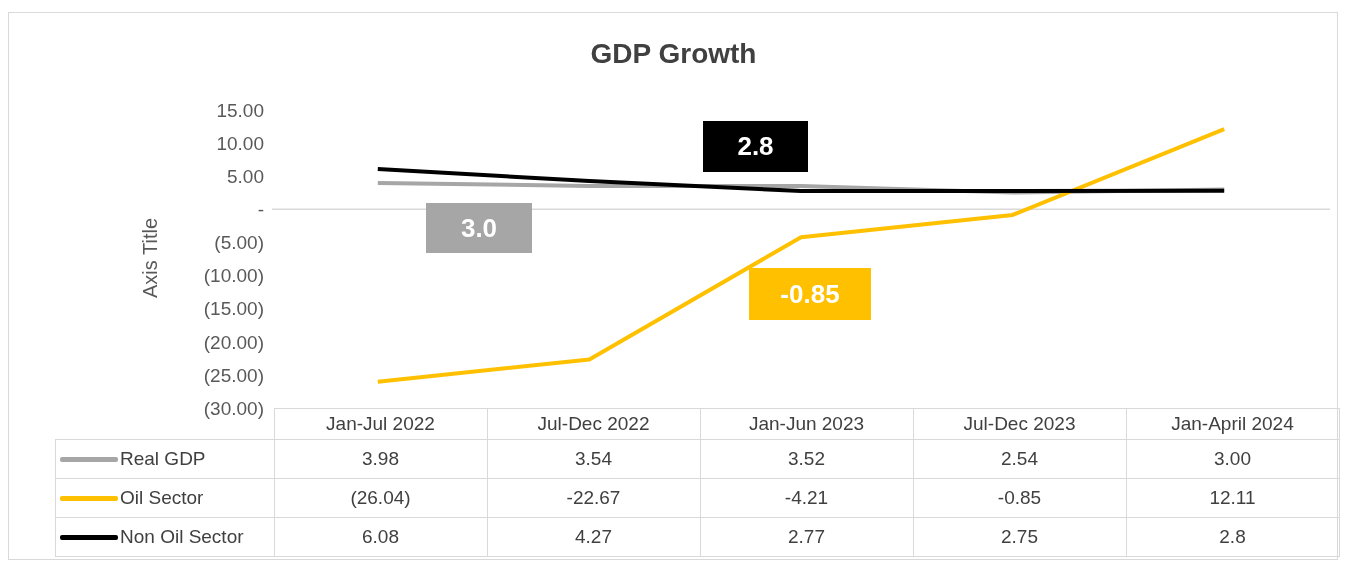 This screenshot has height=565, width=1347. I want to click on annotation: -0.85, so click(810, 294).